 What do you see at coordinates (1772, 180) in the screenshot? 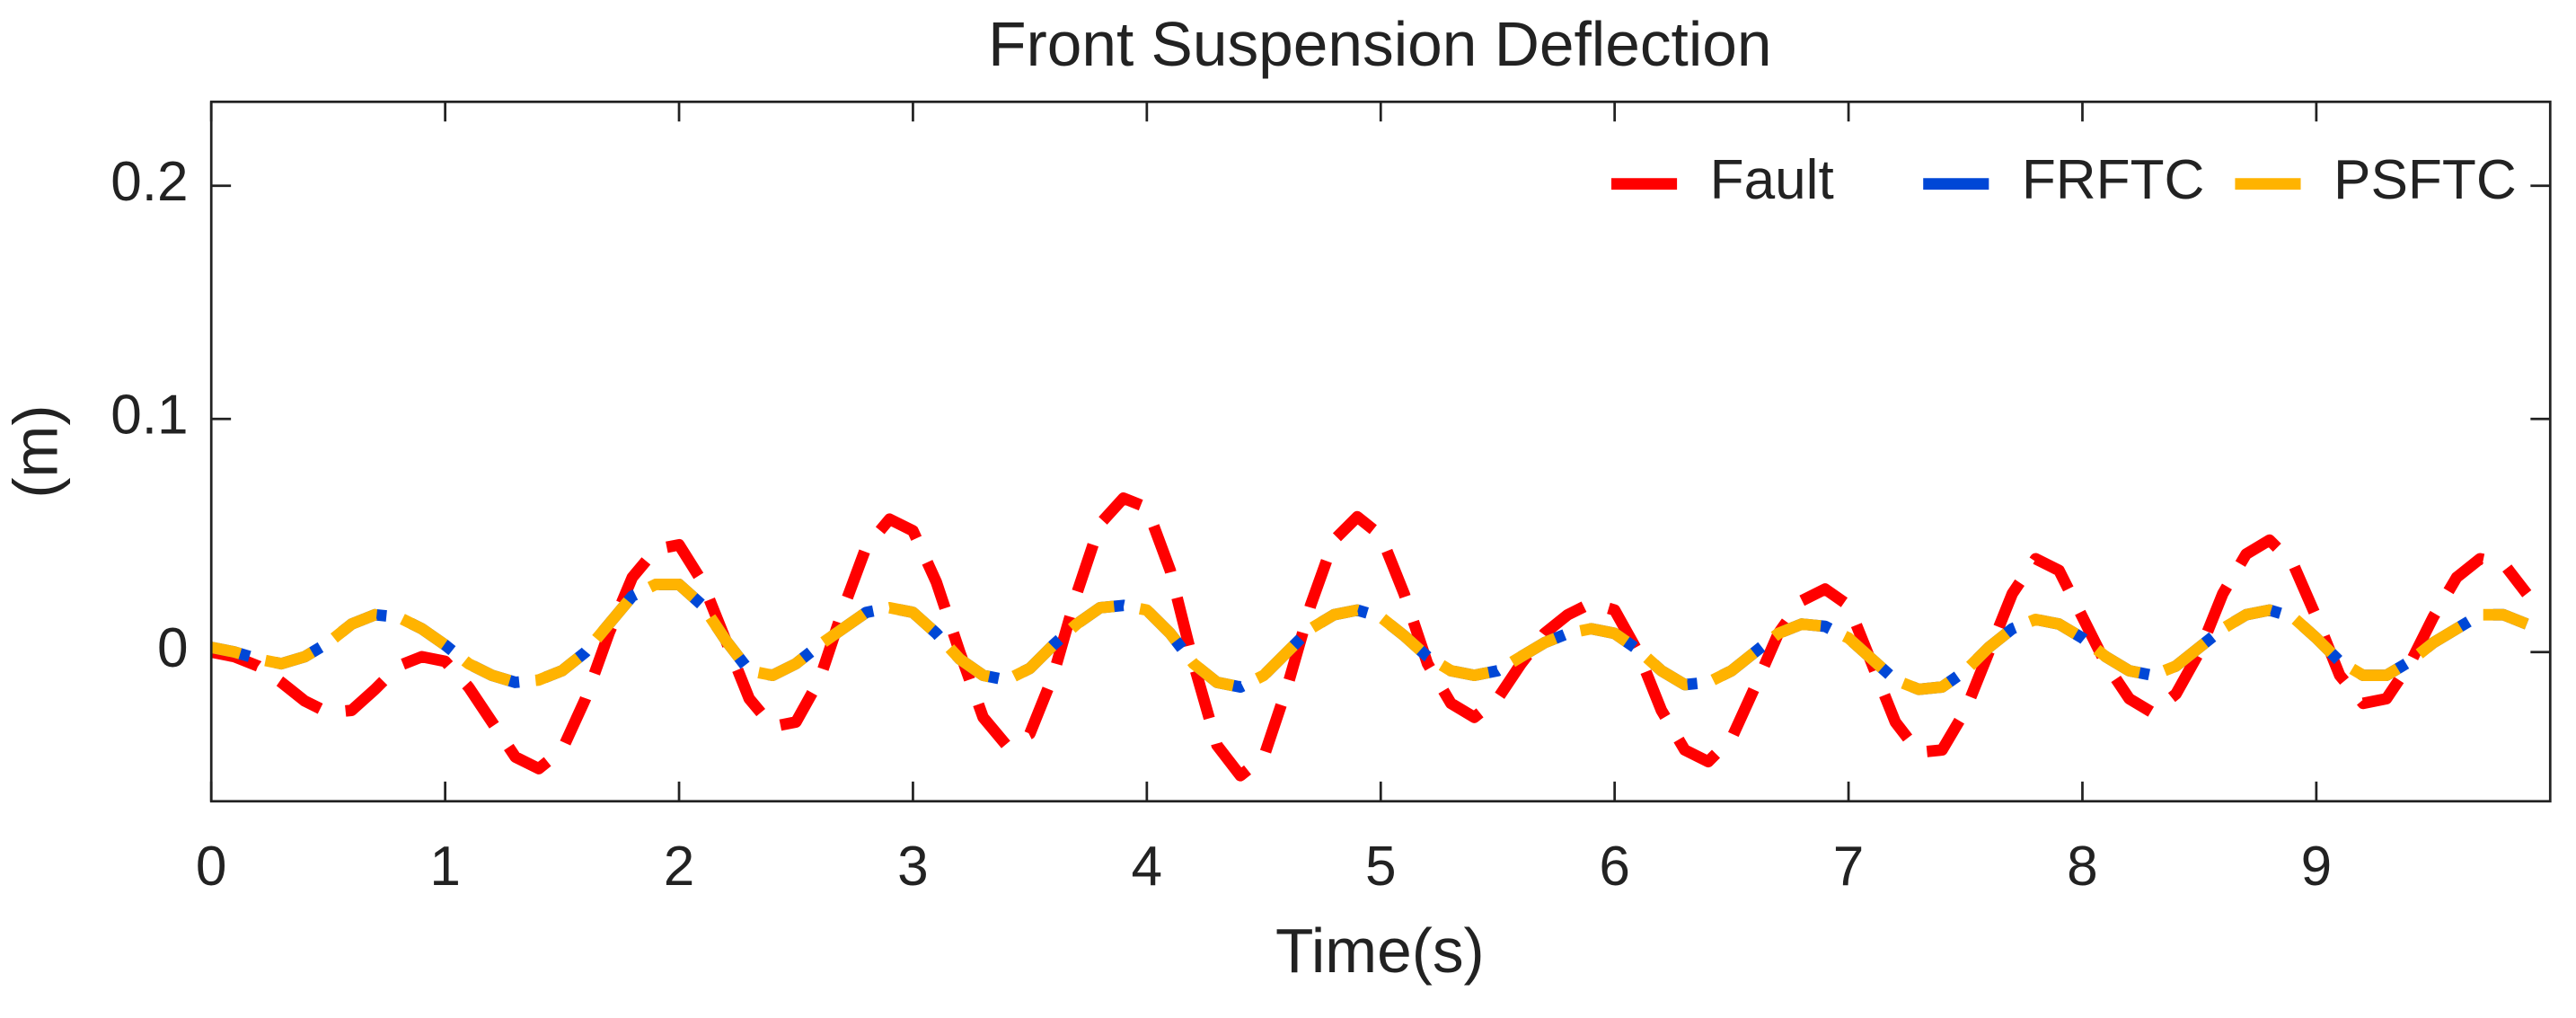
I see `legend-label: Fault` at bounding box center [1772, 180].